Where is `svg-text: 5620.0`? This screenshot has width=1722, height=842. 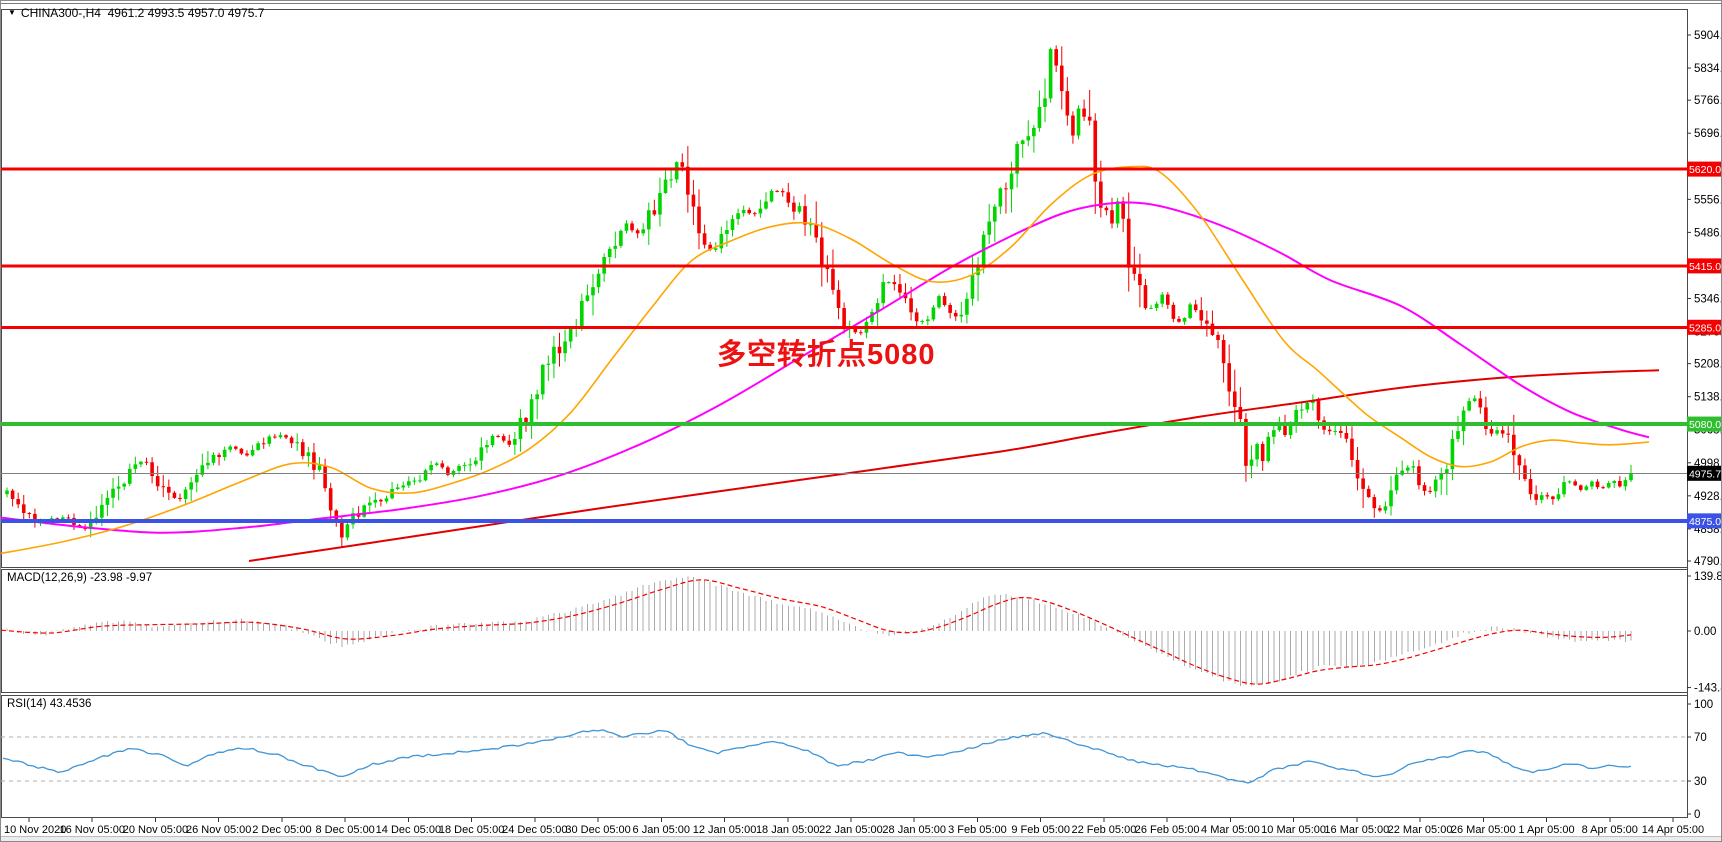
svg-text: 5620.0 is located at coordinates (1705, 170).